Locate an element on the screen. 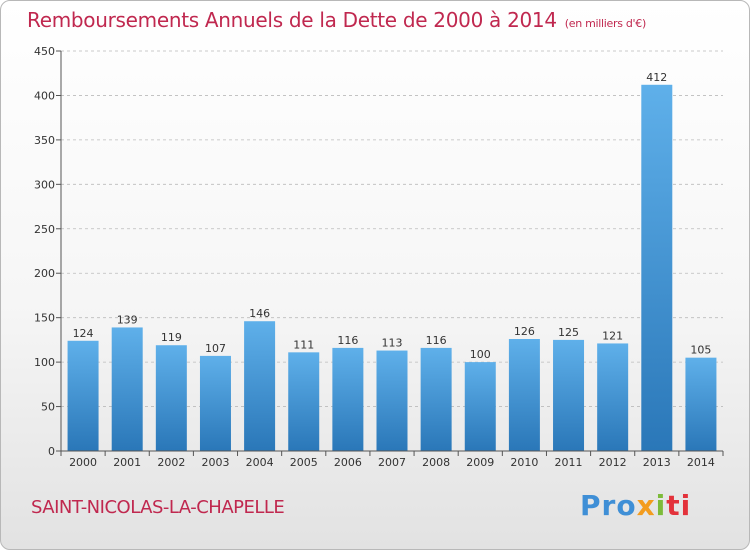  data-label: 113 is located at coordinates (392, 343).